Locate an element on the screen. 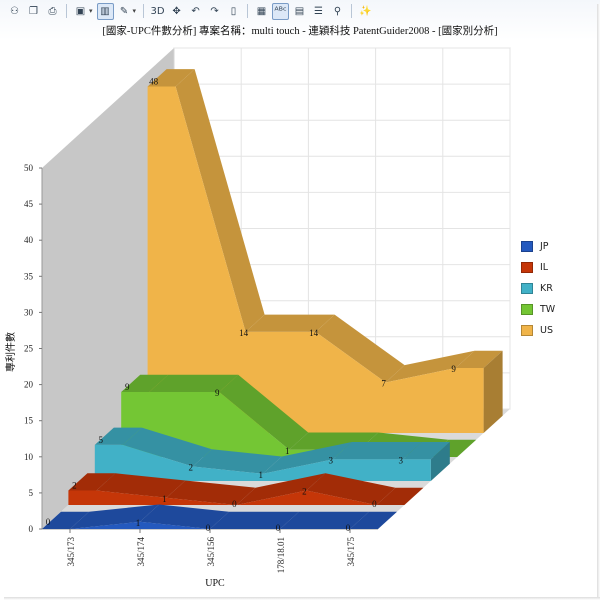 Image resolution: width=600 pixels, height=600 pixels. 3d-icon: 3D is located at coordinates (157, 11).